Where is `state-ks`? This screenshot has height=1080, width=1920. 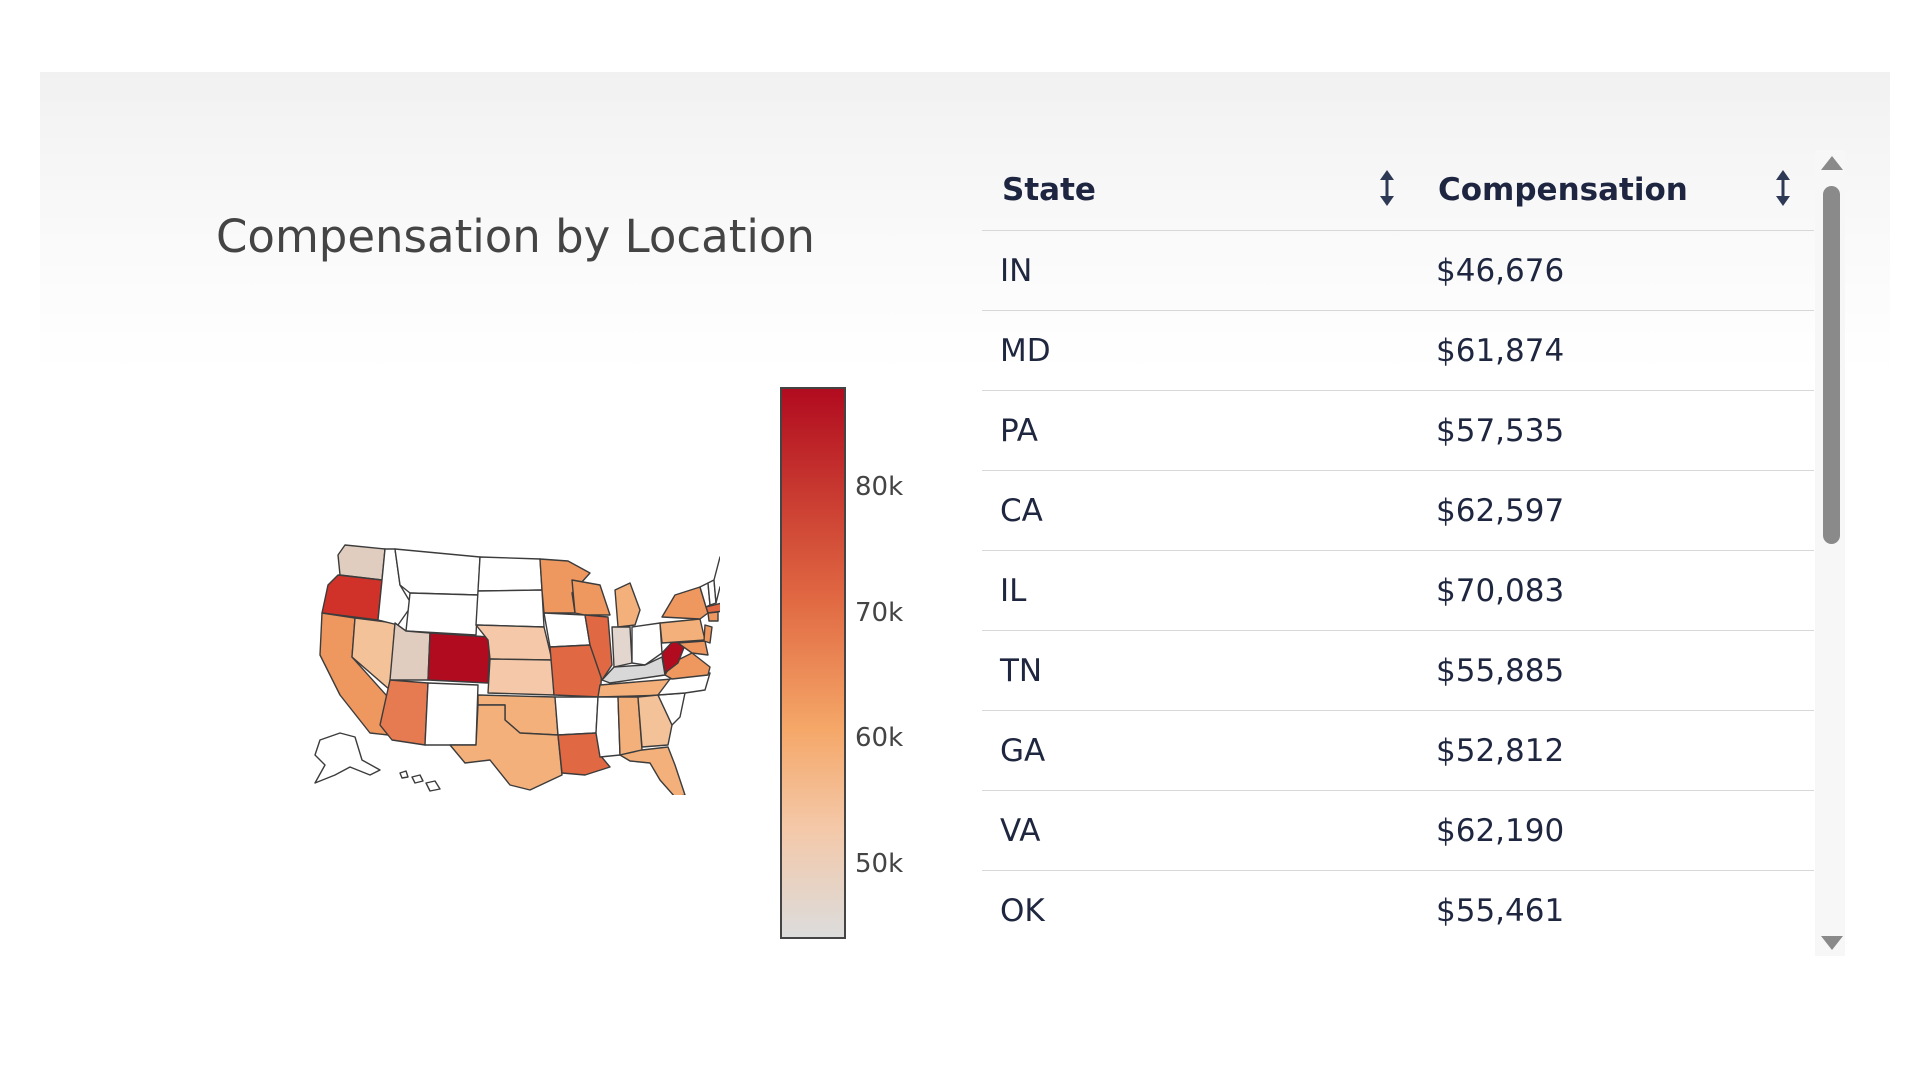
state-ks is located at coordinates (521, 677).